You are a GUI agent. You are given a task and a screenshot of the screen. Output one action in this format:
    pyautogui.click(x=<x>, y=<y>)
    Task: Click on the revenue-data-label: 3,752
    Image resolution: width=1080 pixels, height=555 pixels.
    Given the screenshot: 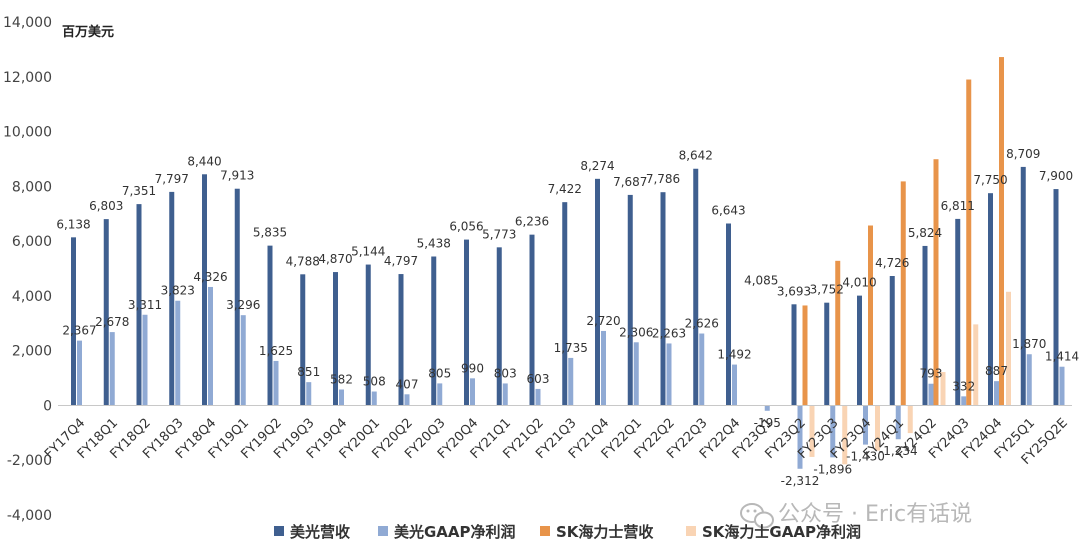 What is the action you would take?
    pyautogui.click(x=827, y=290)
    